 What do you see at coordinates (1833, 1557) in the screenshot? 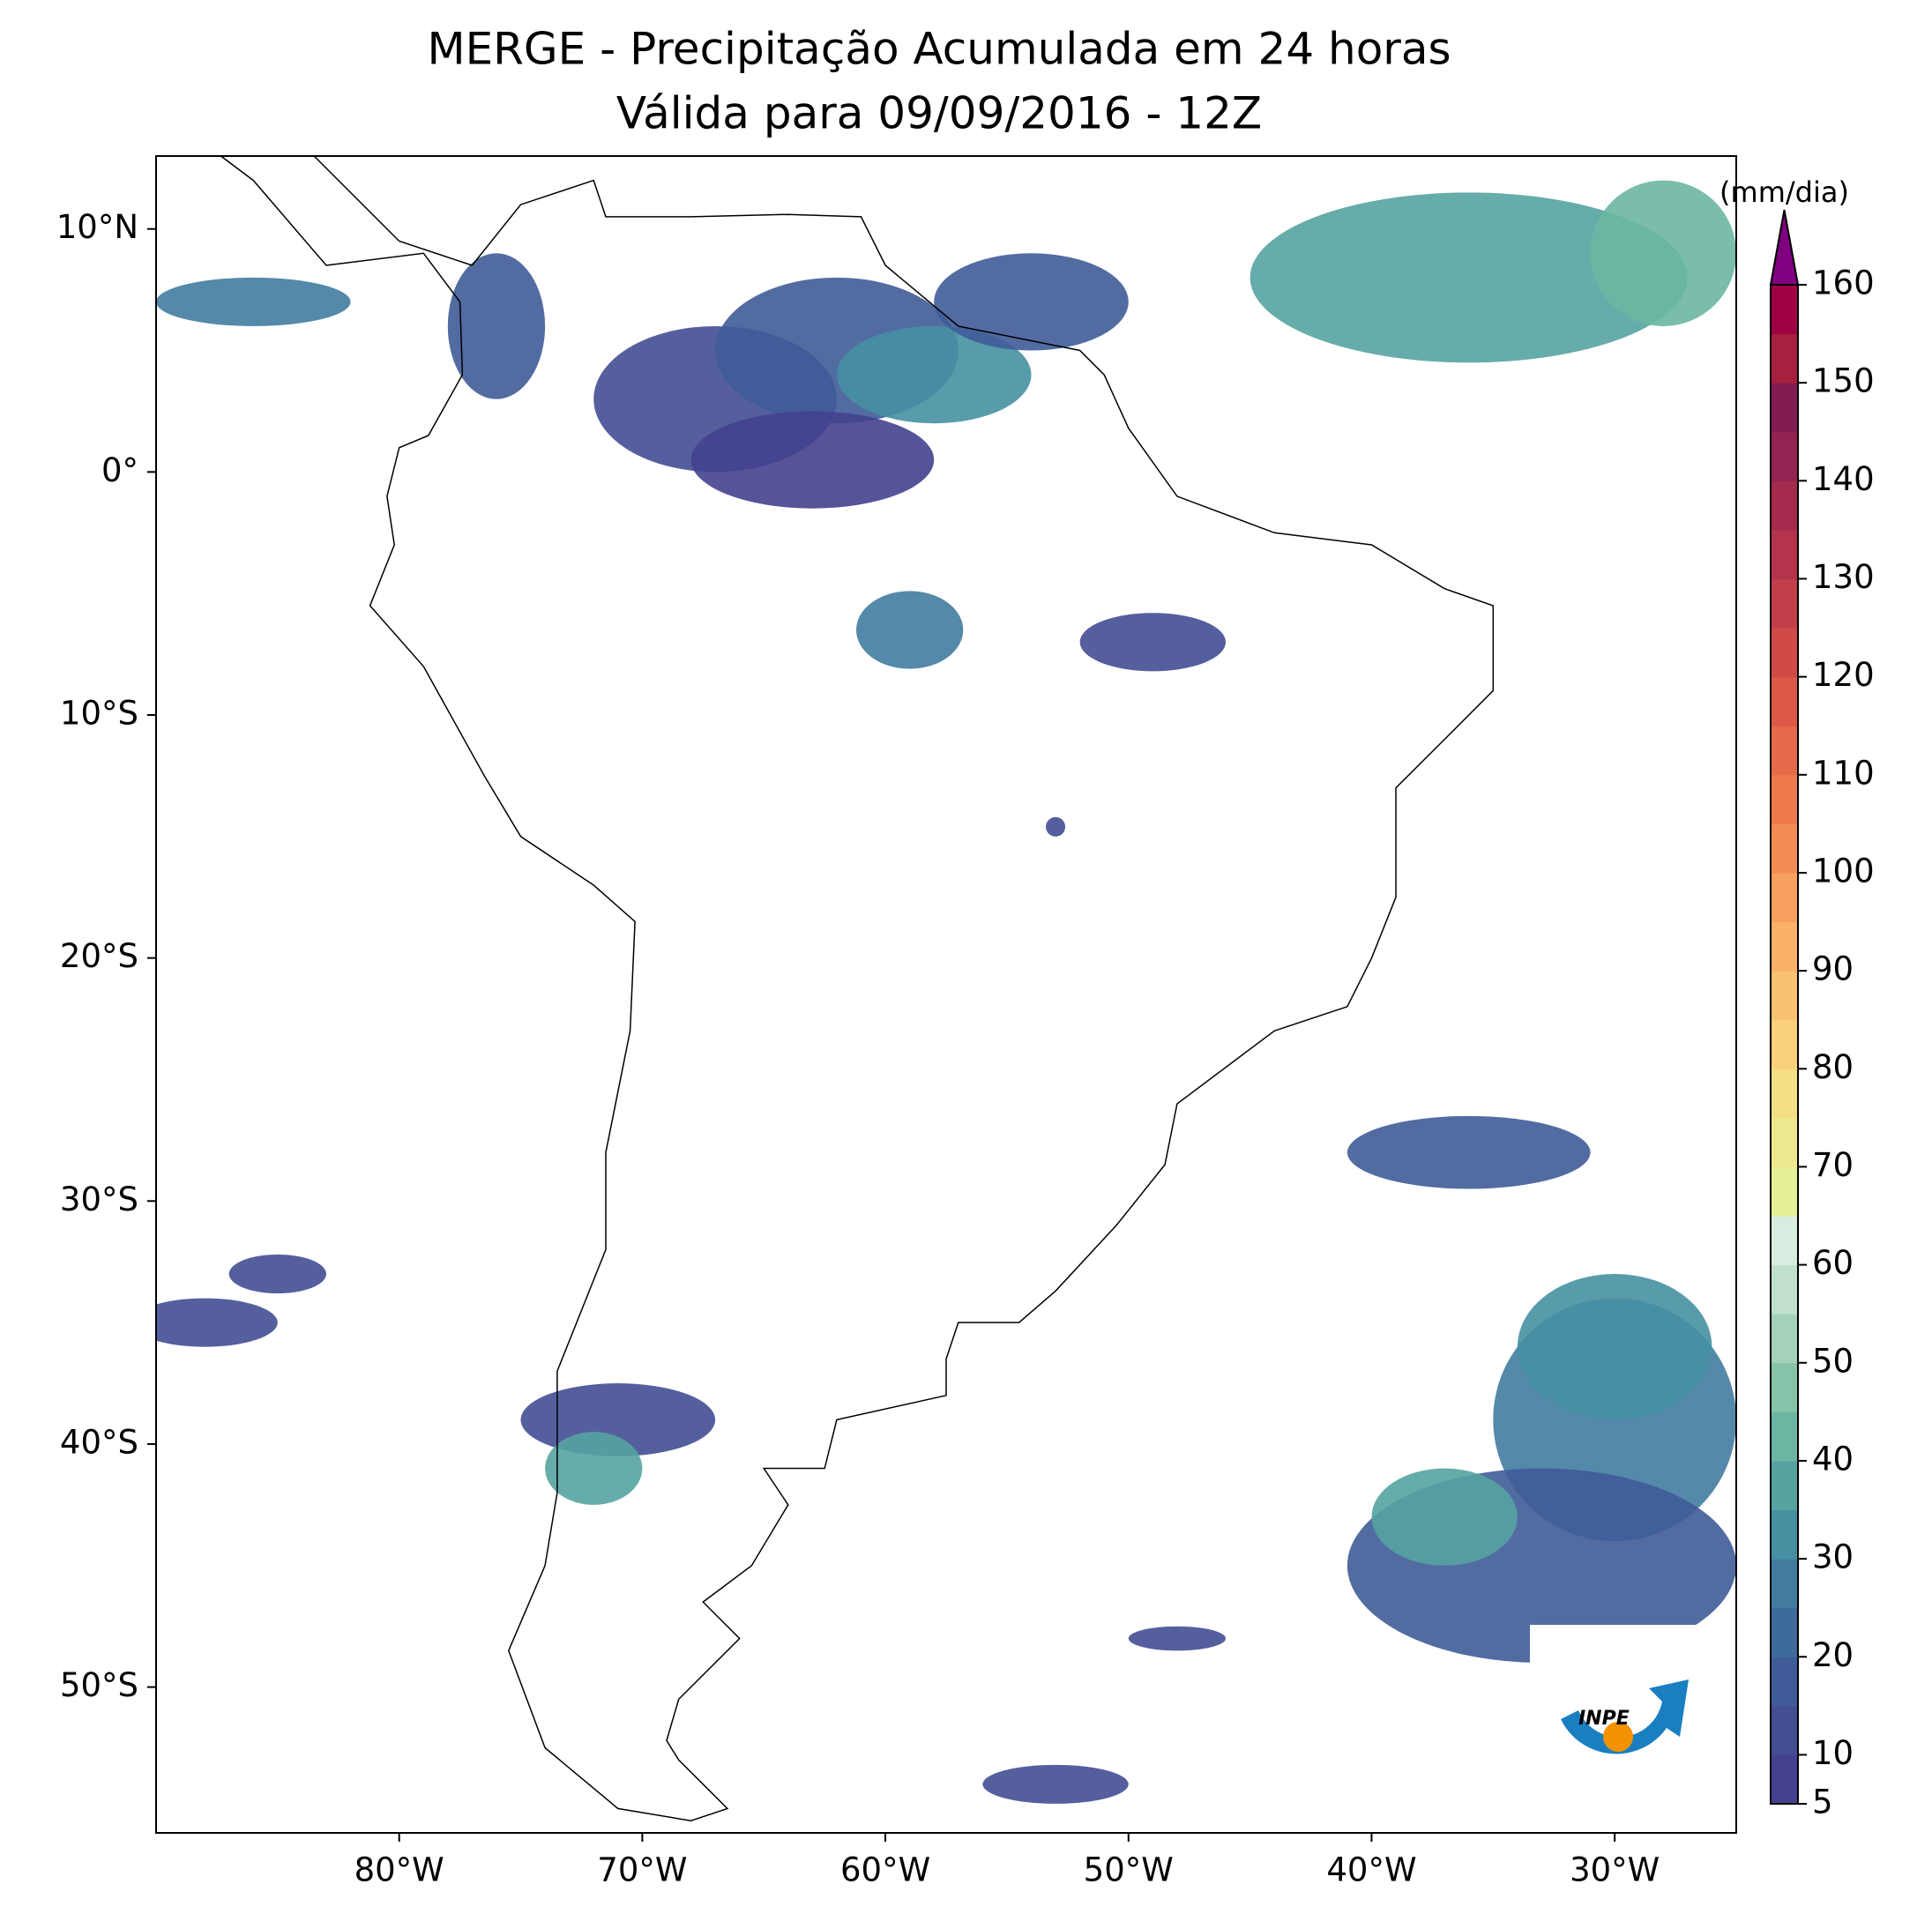
I see `colorbar-tick-label: 30` at bounding box center [1833, 1557].